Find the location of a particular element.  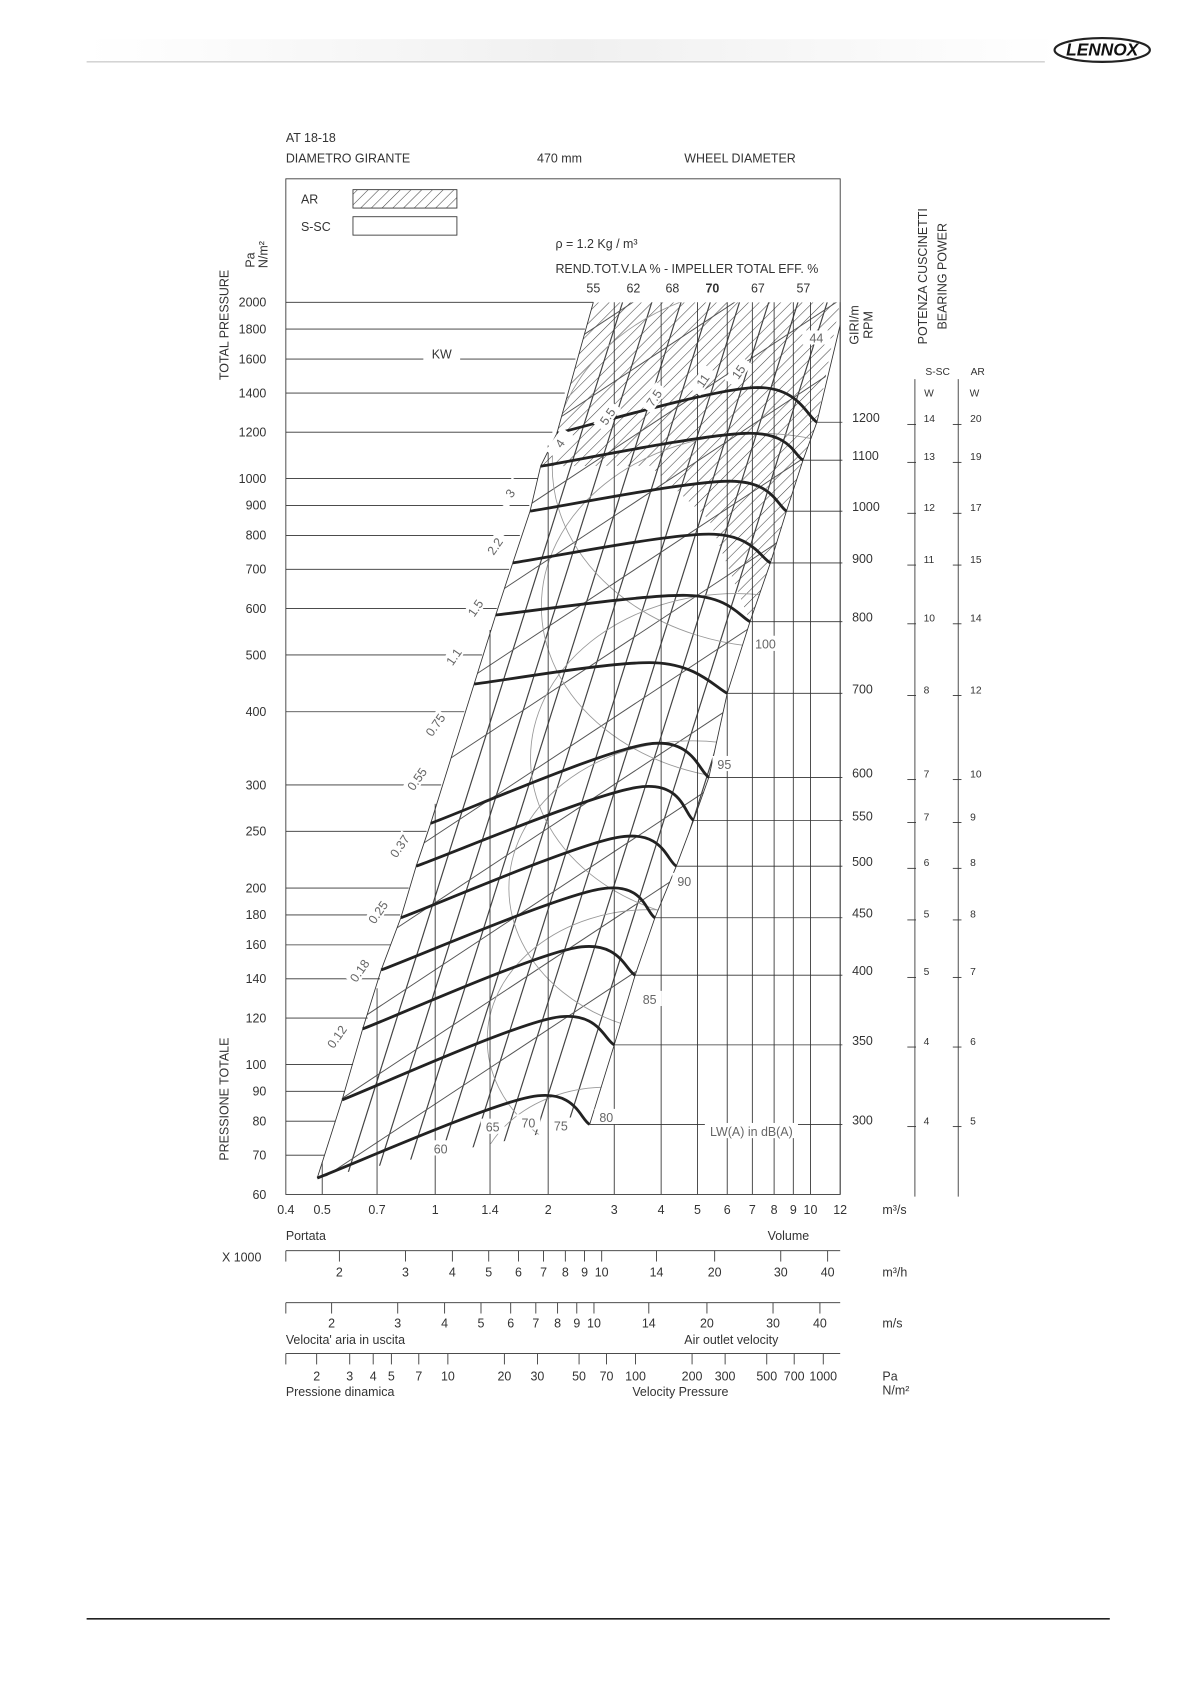

y-tick-label: 120 is located at coordinates (256, 1018).